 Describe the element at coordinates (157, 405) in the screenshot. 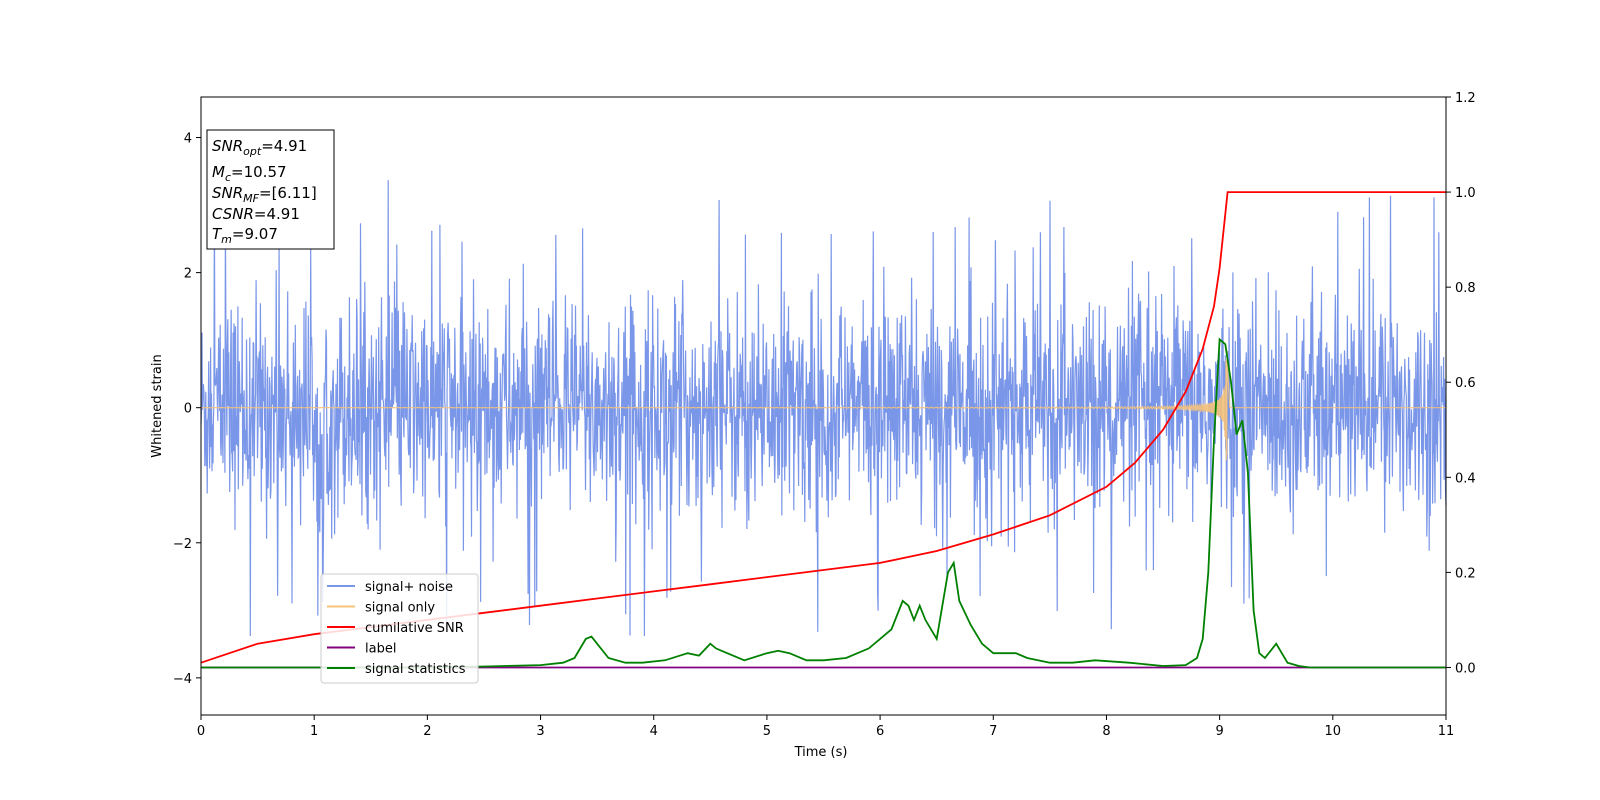

I see `y-axis-label: Whitened strain` at that location.